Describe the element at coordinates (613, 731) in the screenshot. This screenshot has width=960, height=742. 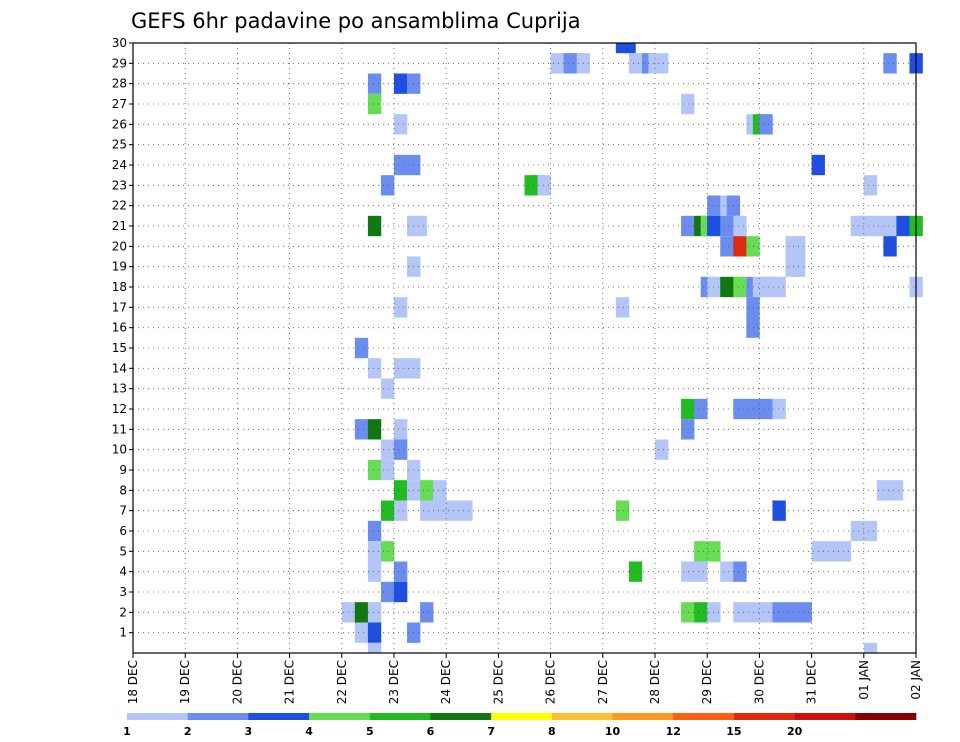
I see `colorbar-tick-label: 10` at that location.